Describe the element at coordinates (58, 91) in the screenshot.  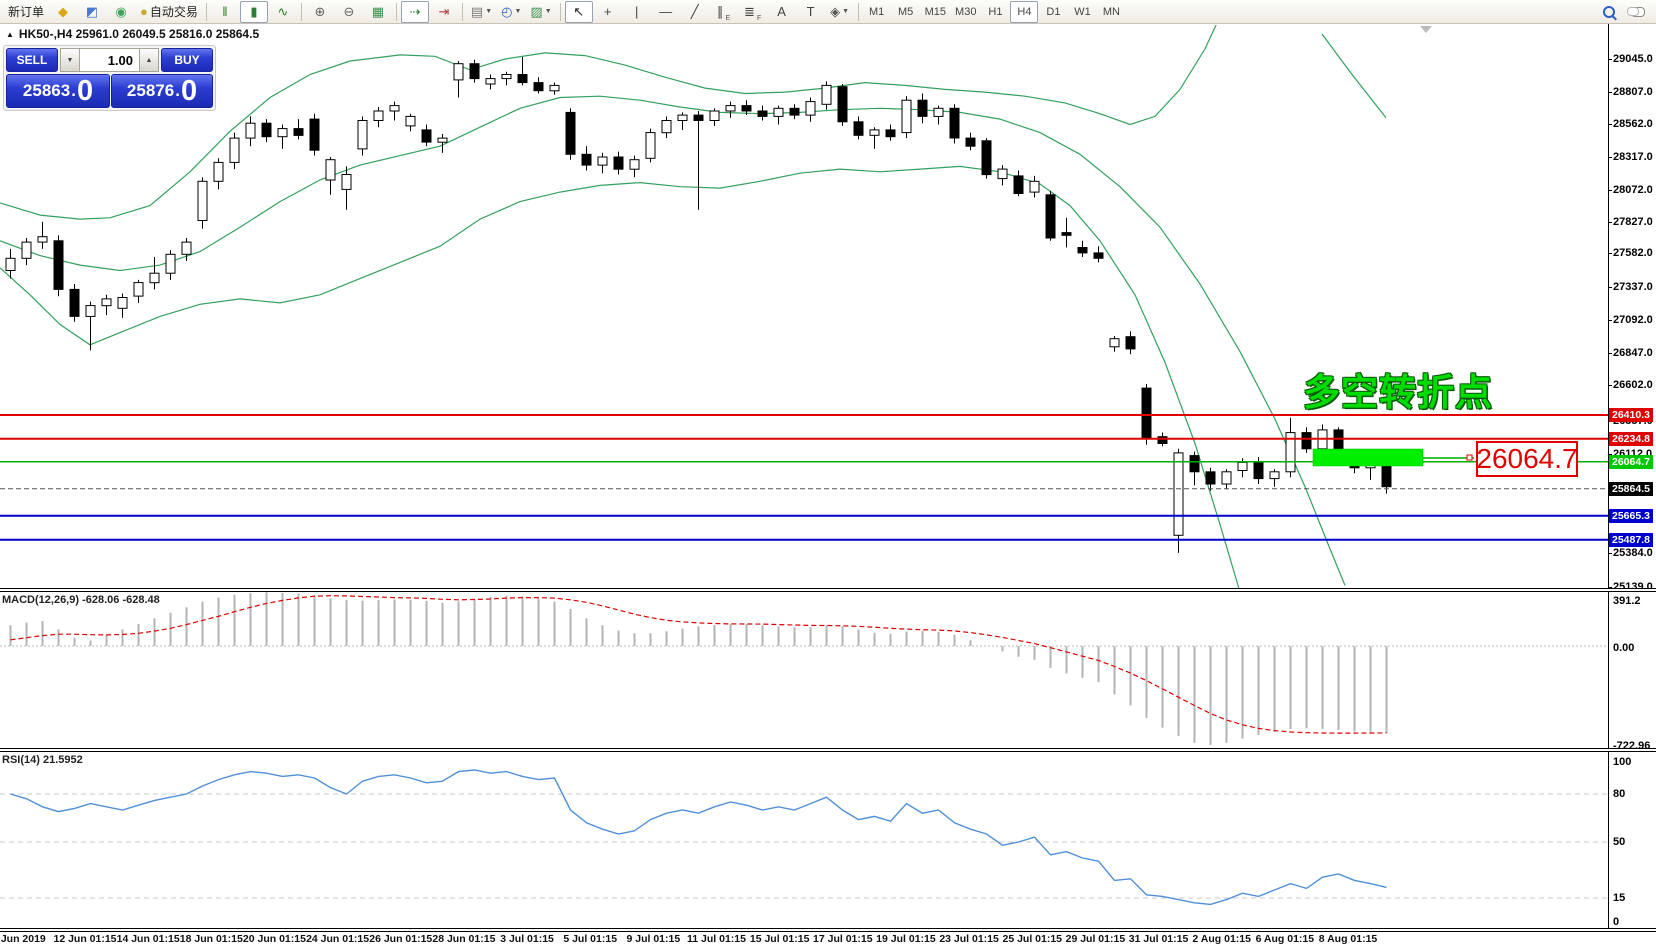
I see `sell-price-button: 25863. 0` at that location.